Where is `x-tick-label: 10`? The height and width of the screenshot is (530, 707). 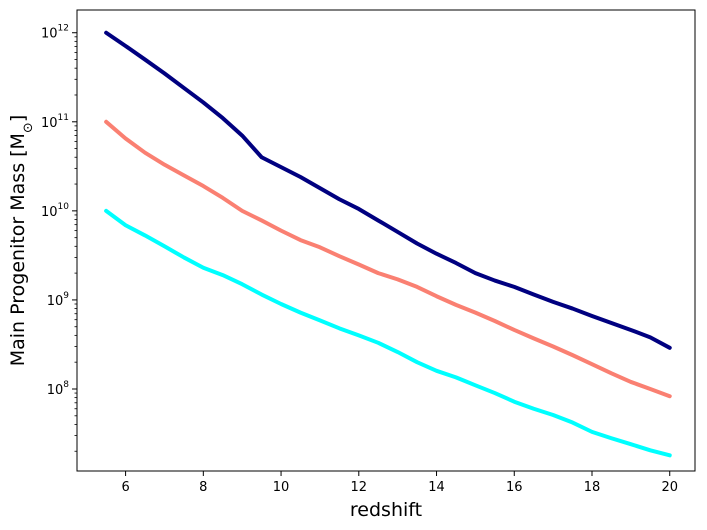
x-tick-label: 10 is located at coordinates (281, 487).